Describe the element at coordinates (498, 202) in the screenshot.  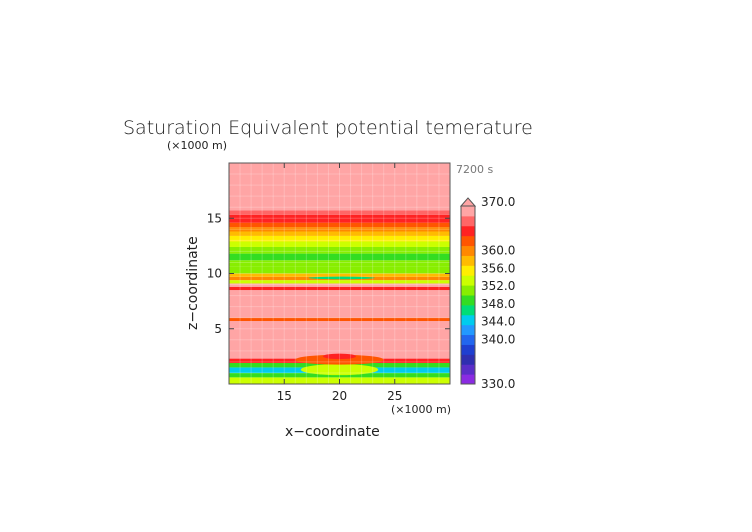
I see `colorbar-label-0: 370.0` at that location.